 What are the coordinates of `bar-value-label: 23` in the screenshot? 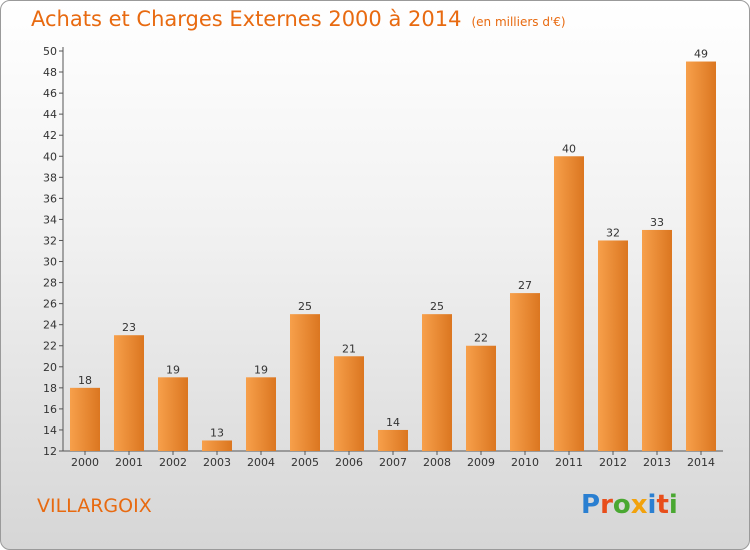 It's located at (129, 327).